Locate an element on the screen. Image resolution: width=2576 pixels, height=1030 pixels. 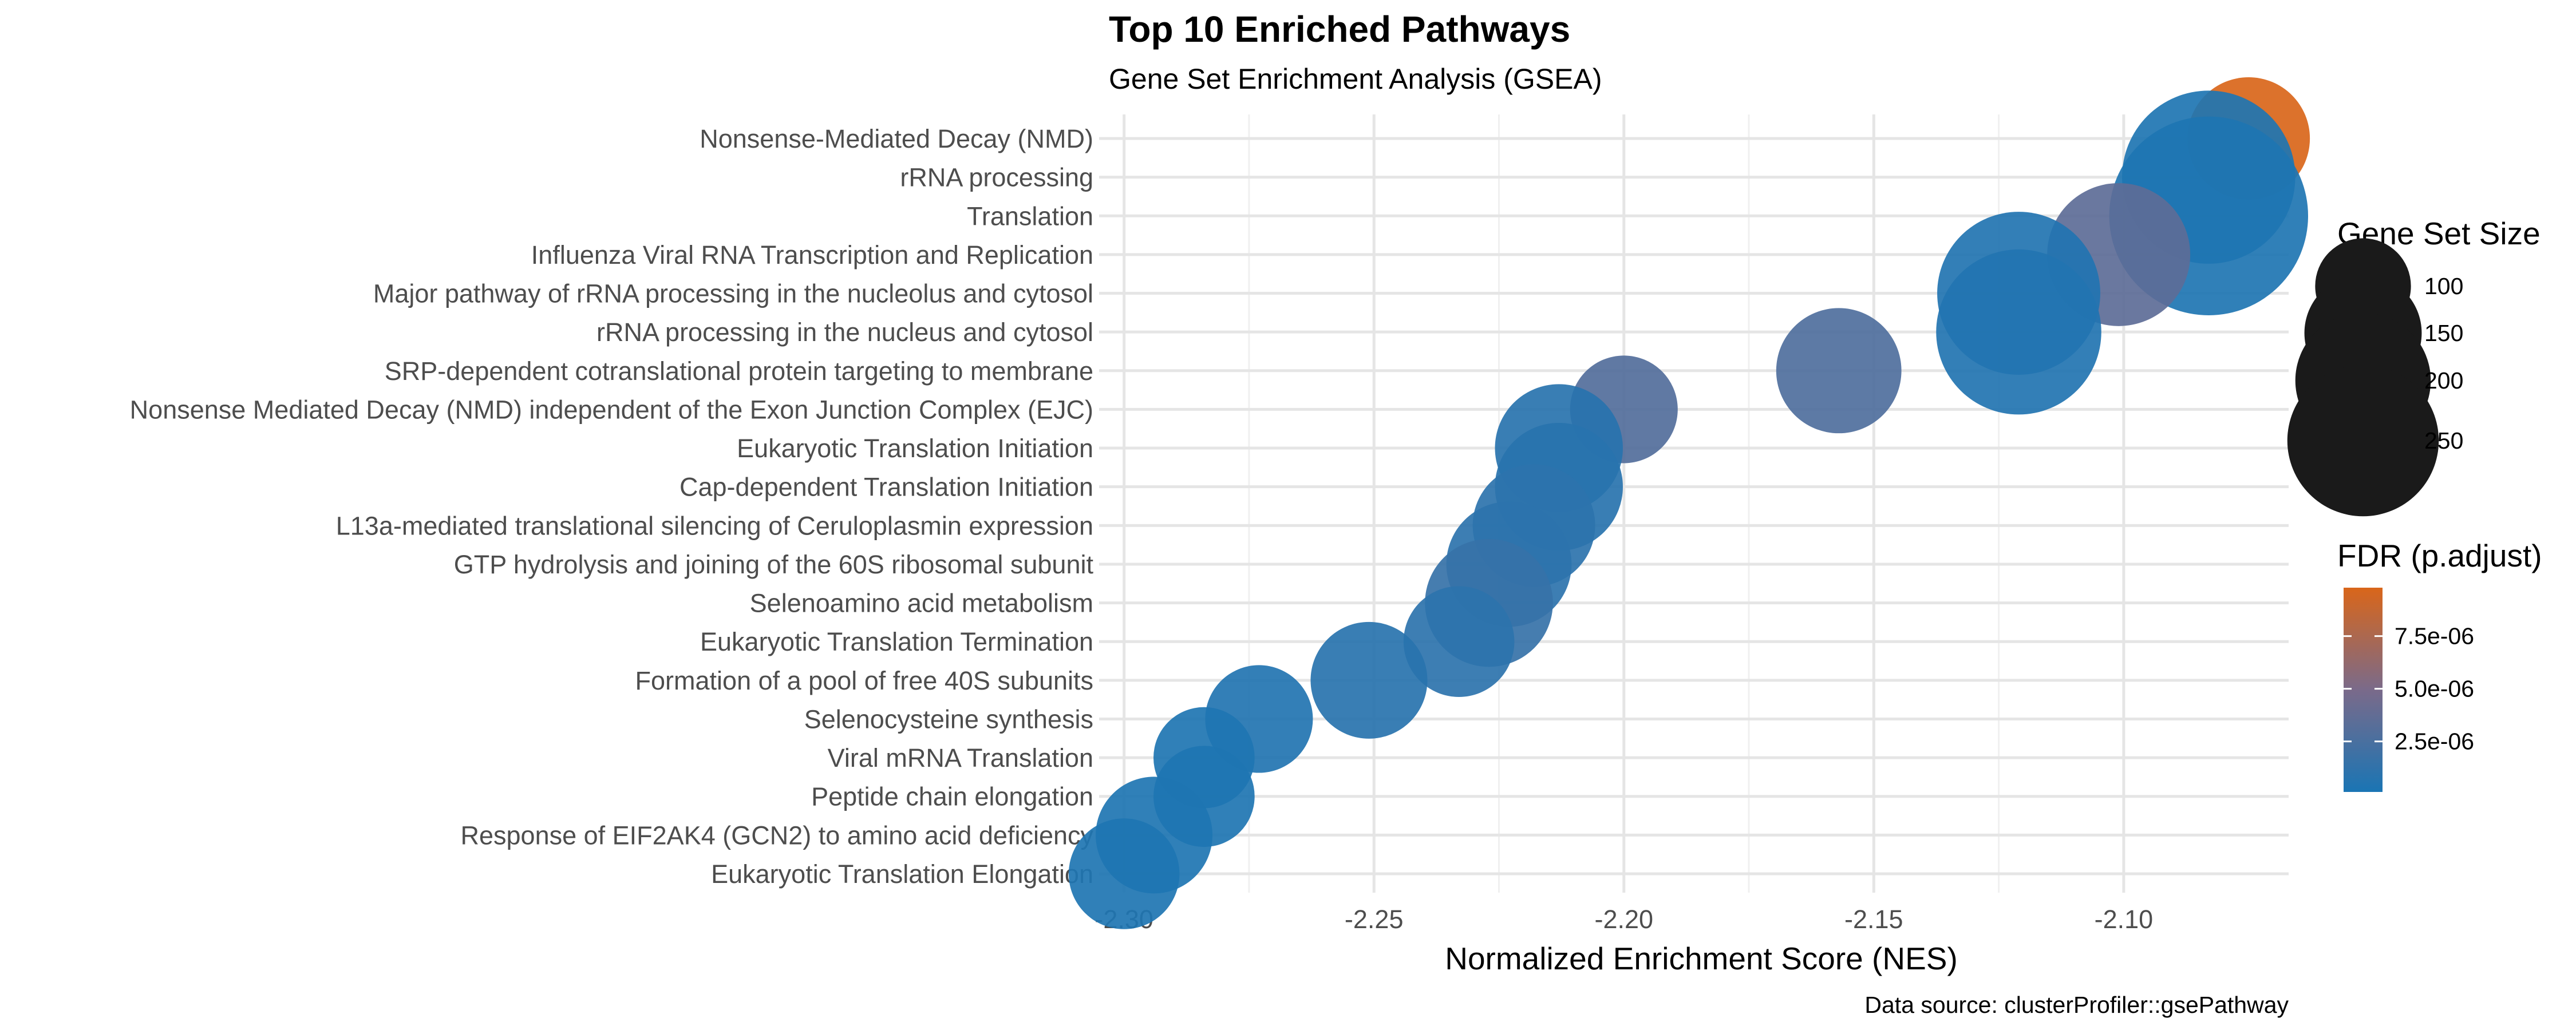
chart-subtitle: Gene Set Enrichment Analysis (GSEA) is located at coordinates (1355, 79).